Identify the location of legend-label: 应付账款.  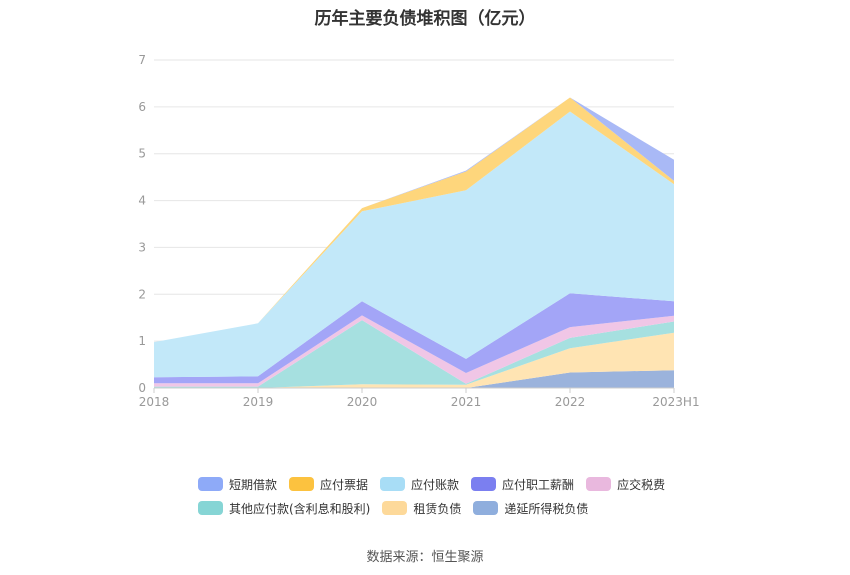
(435, 484).